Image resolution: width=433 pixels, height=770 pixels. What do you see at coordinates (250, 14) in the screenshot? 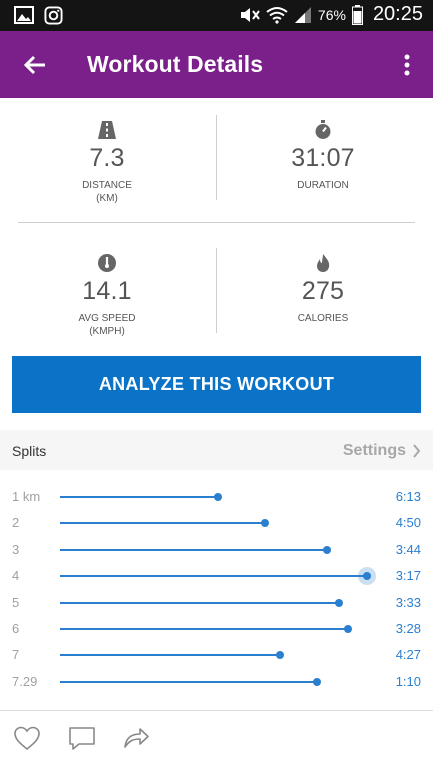
I see `mute-icon` at bounding box center [250, 14].